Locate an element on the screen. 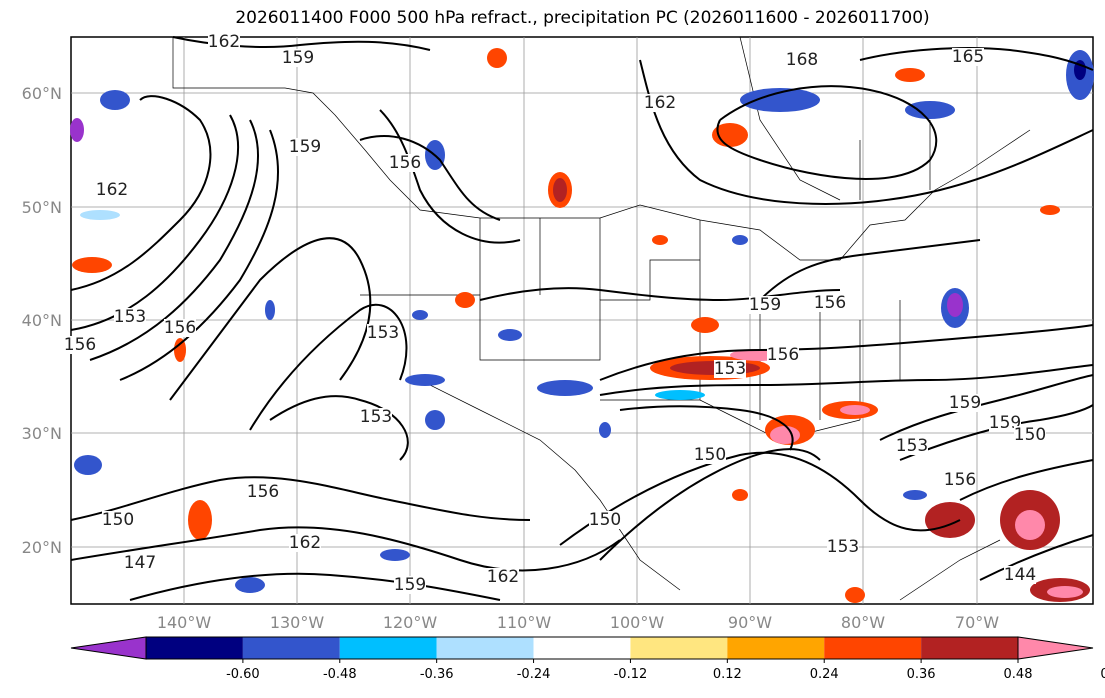 This screenshot has width=1105, height=698. lon-label: 80°W is located at coordinates (863, 622).